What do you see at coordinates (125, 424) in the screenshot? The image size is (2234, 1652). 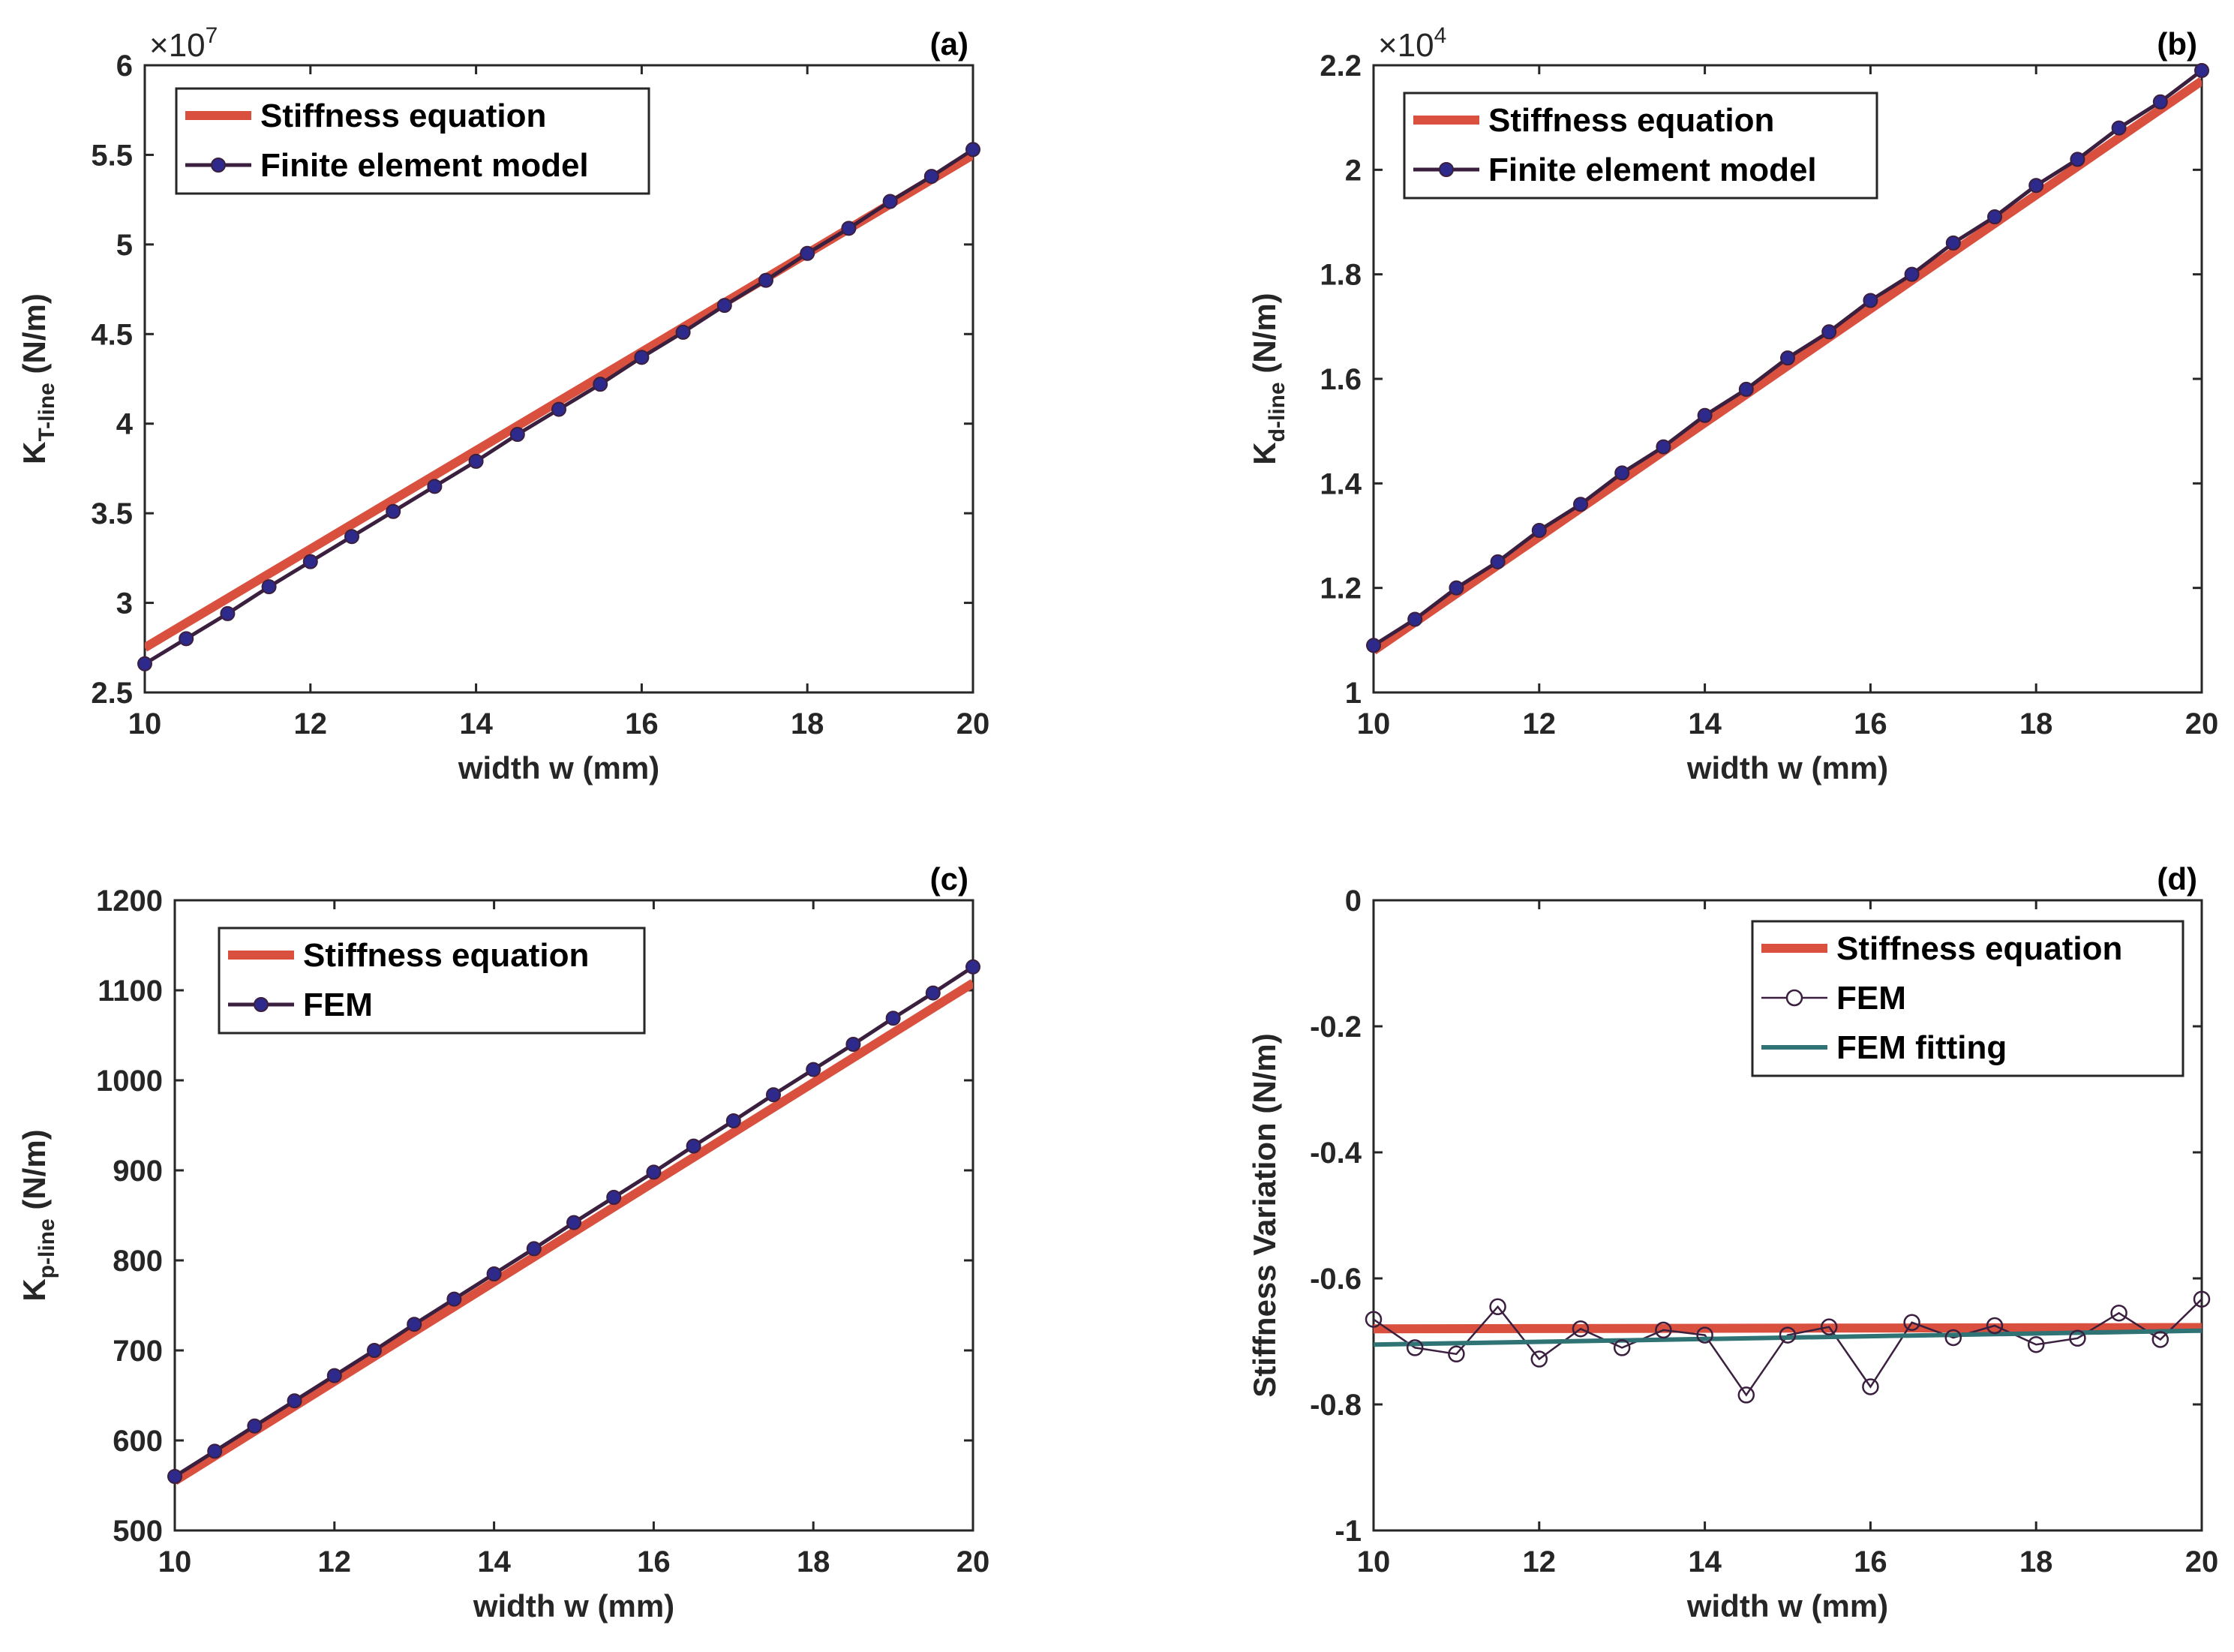 I see `y-tick-label: 4` at bounding box center [125, 424].